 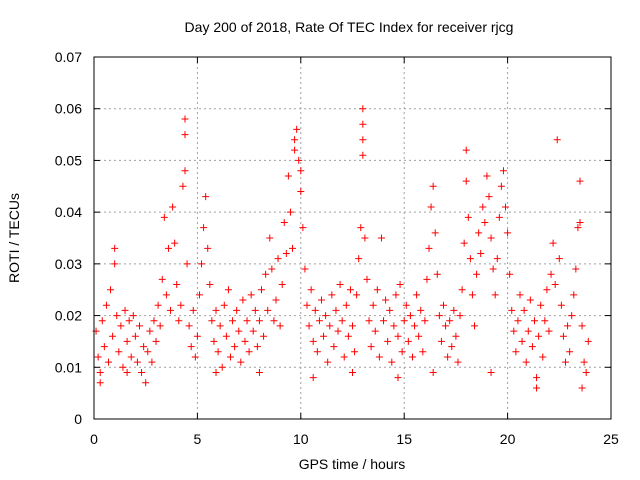 What do you see at coordinates (68, 264) in the screenshot?
I see `y-tick-label: 0.03` at bounding box center [68, 264].